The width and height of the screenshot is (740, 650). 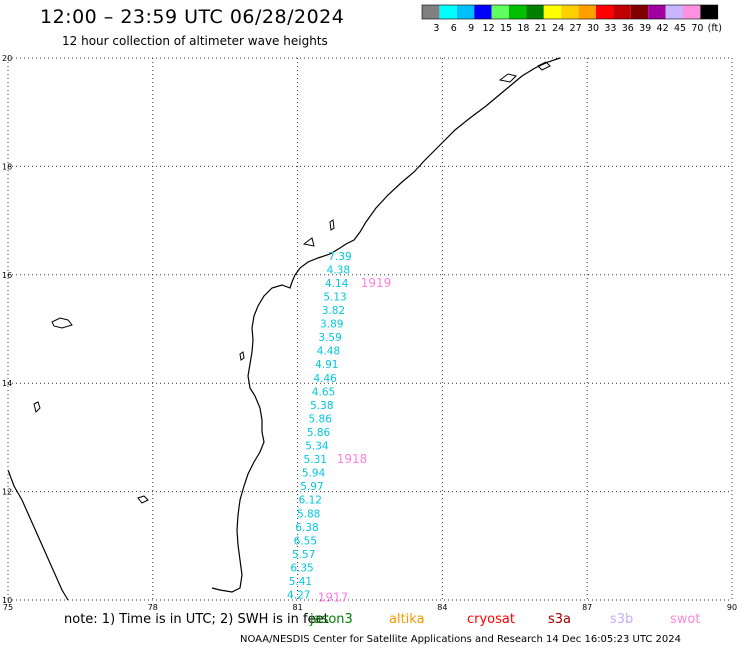 I want to click on legend-label: (ft), so click(x=715, y=28).